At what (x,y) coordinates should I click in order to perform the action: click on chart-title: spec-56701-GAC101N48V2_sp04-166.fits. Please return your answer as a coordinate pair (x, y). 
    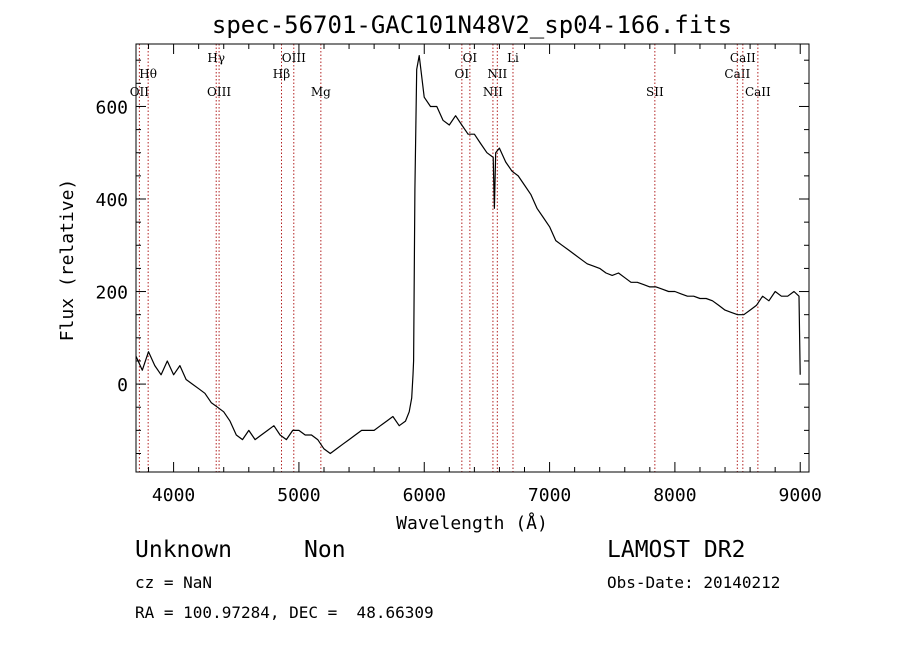
    Looking at the image, I should click on (472, 25).